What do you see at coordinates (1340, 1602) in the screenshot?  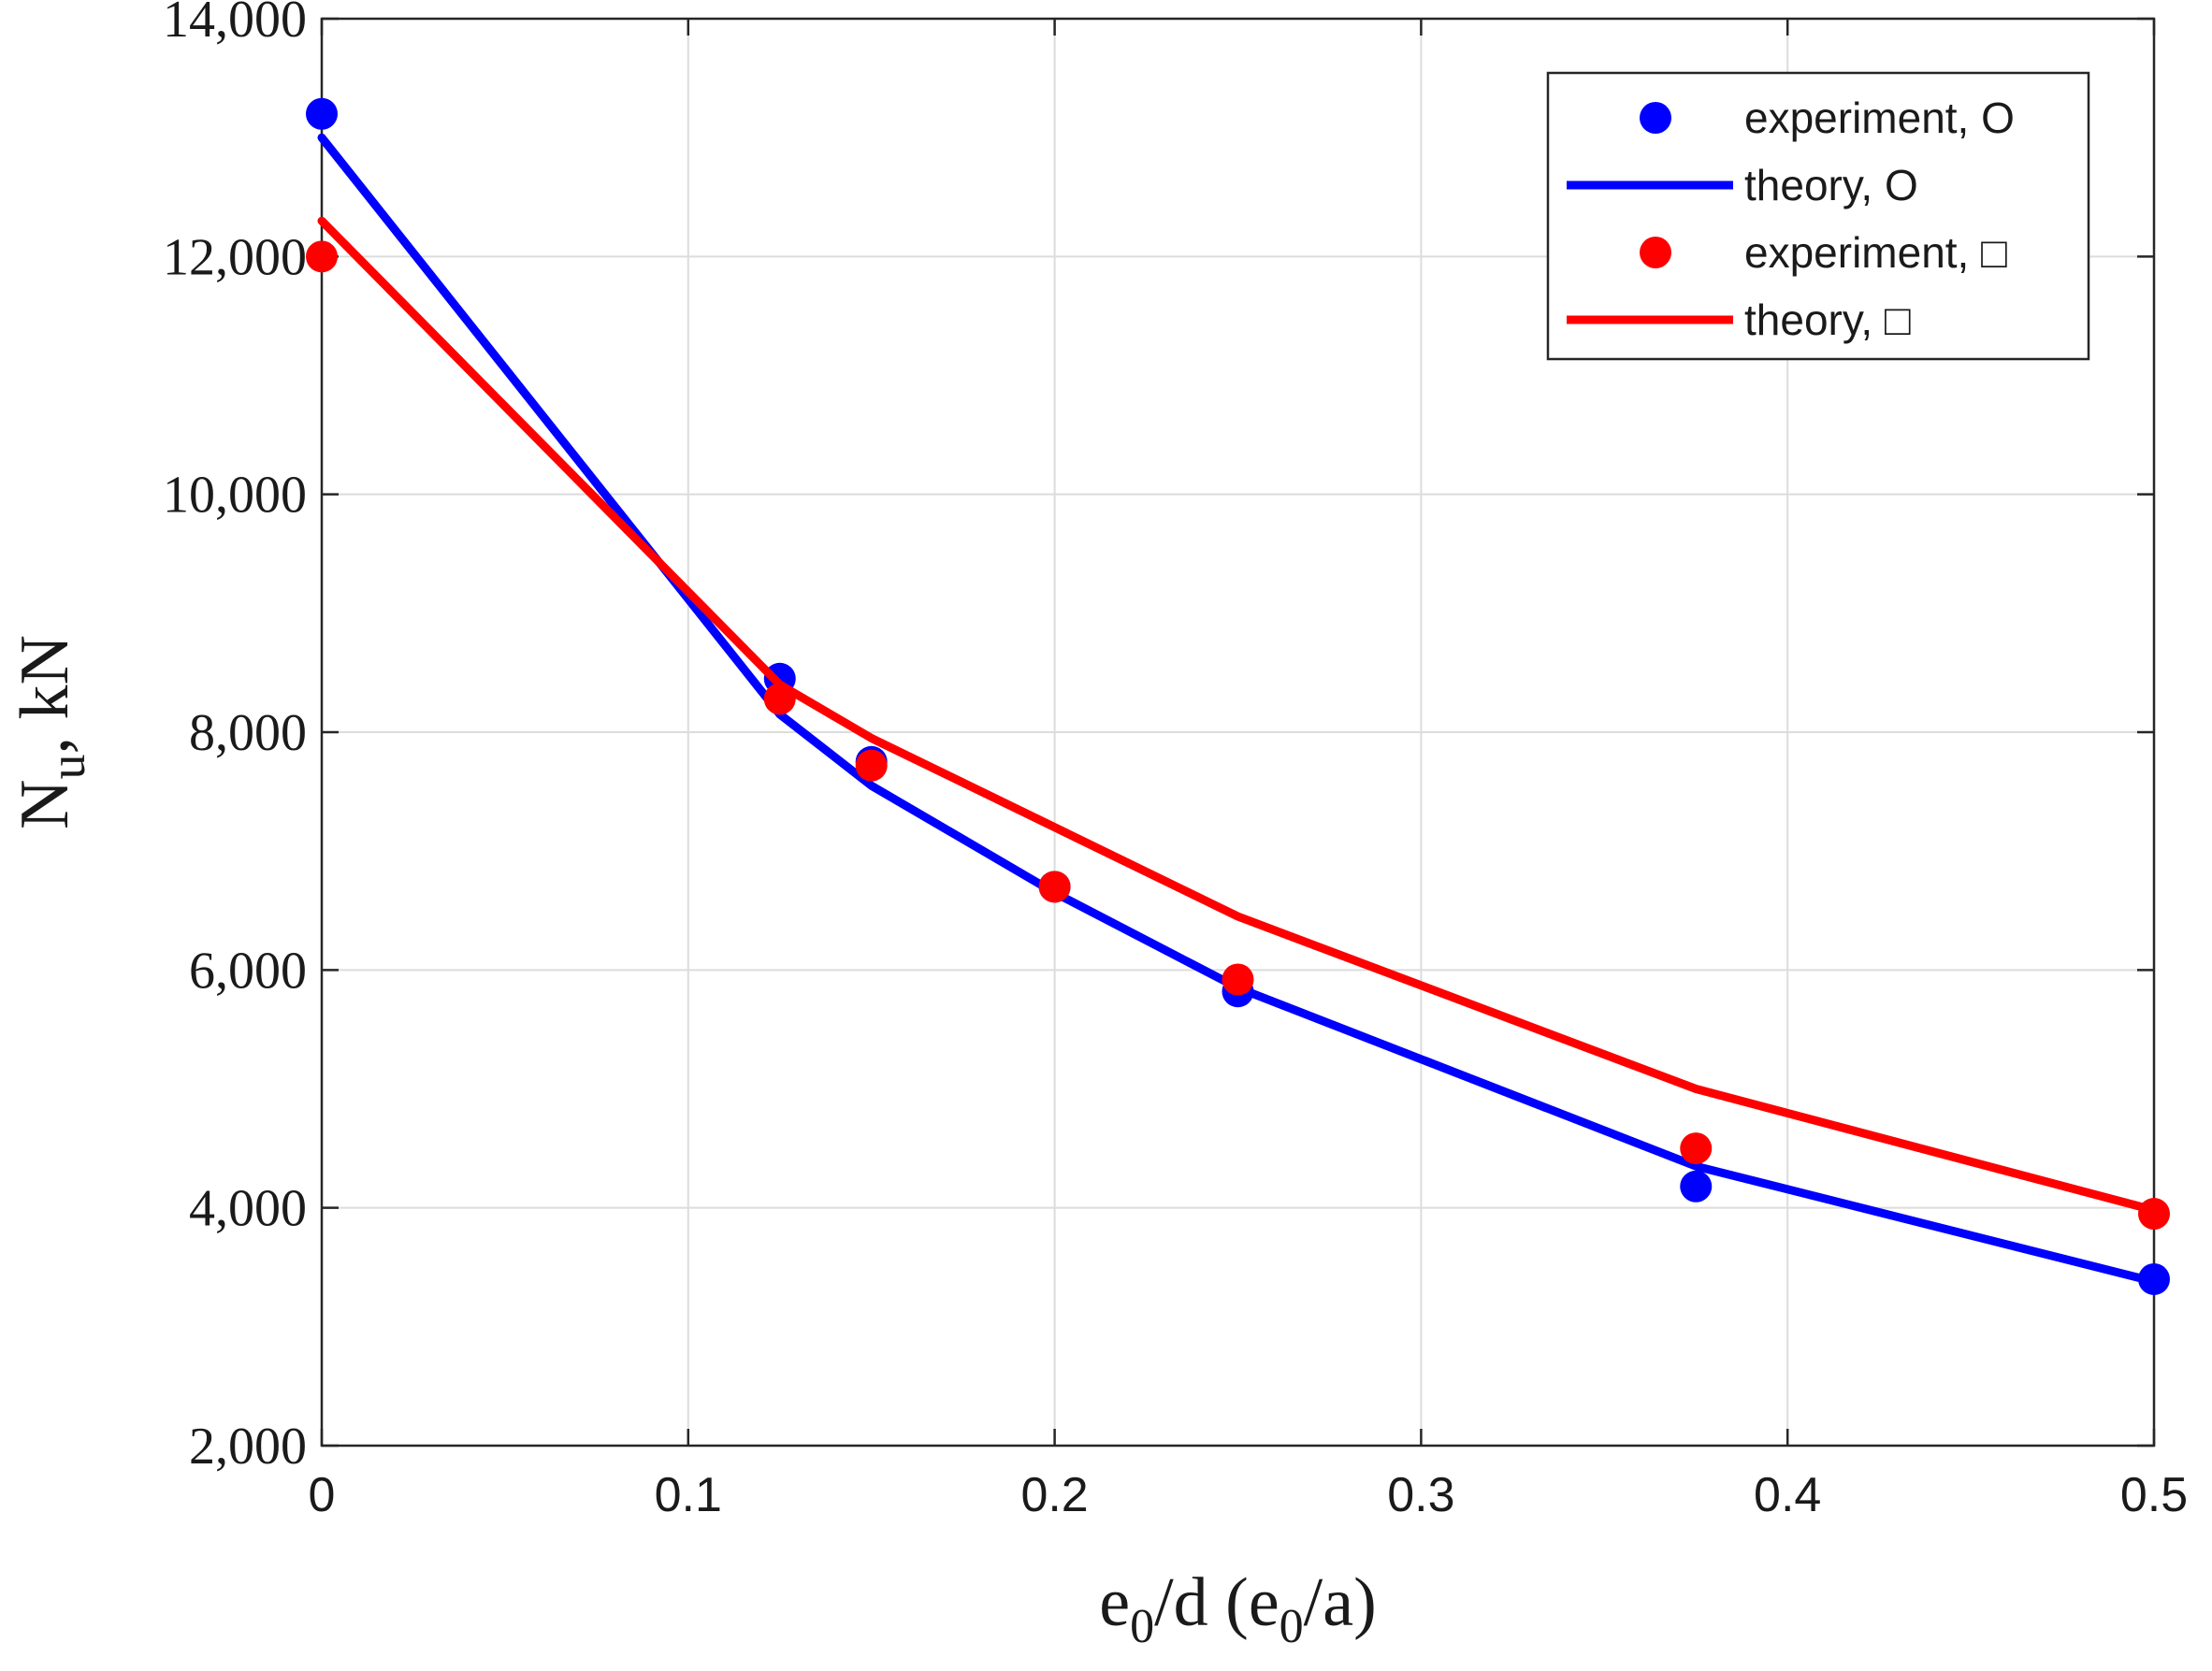 I see `x-axis-title-part: /a)` at bounding box center [1340, 1602].